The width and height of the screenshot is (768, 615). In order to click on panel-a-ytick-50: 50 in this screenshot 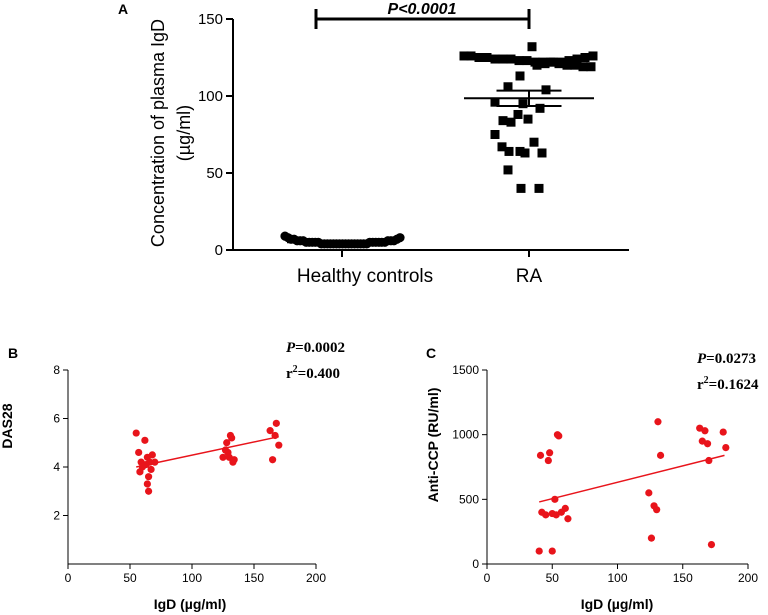, I will do `click(214, 173)`.